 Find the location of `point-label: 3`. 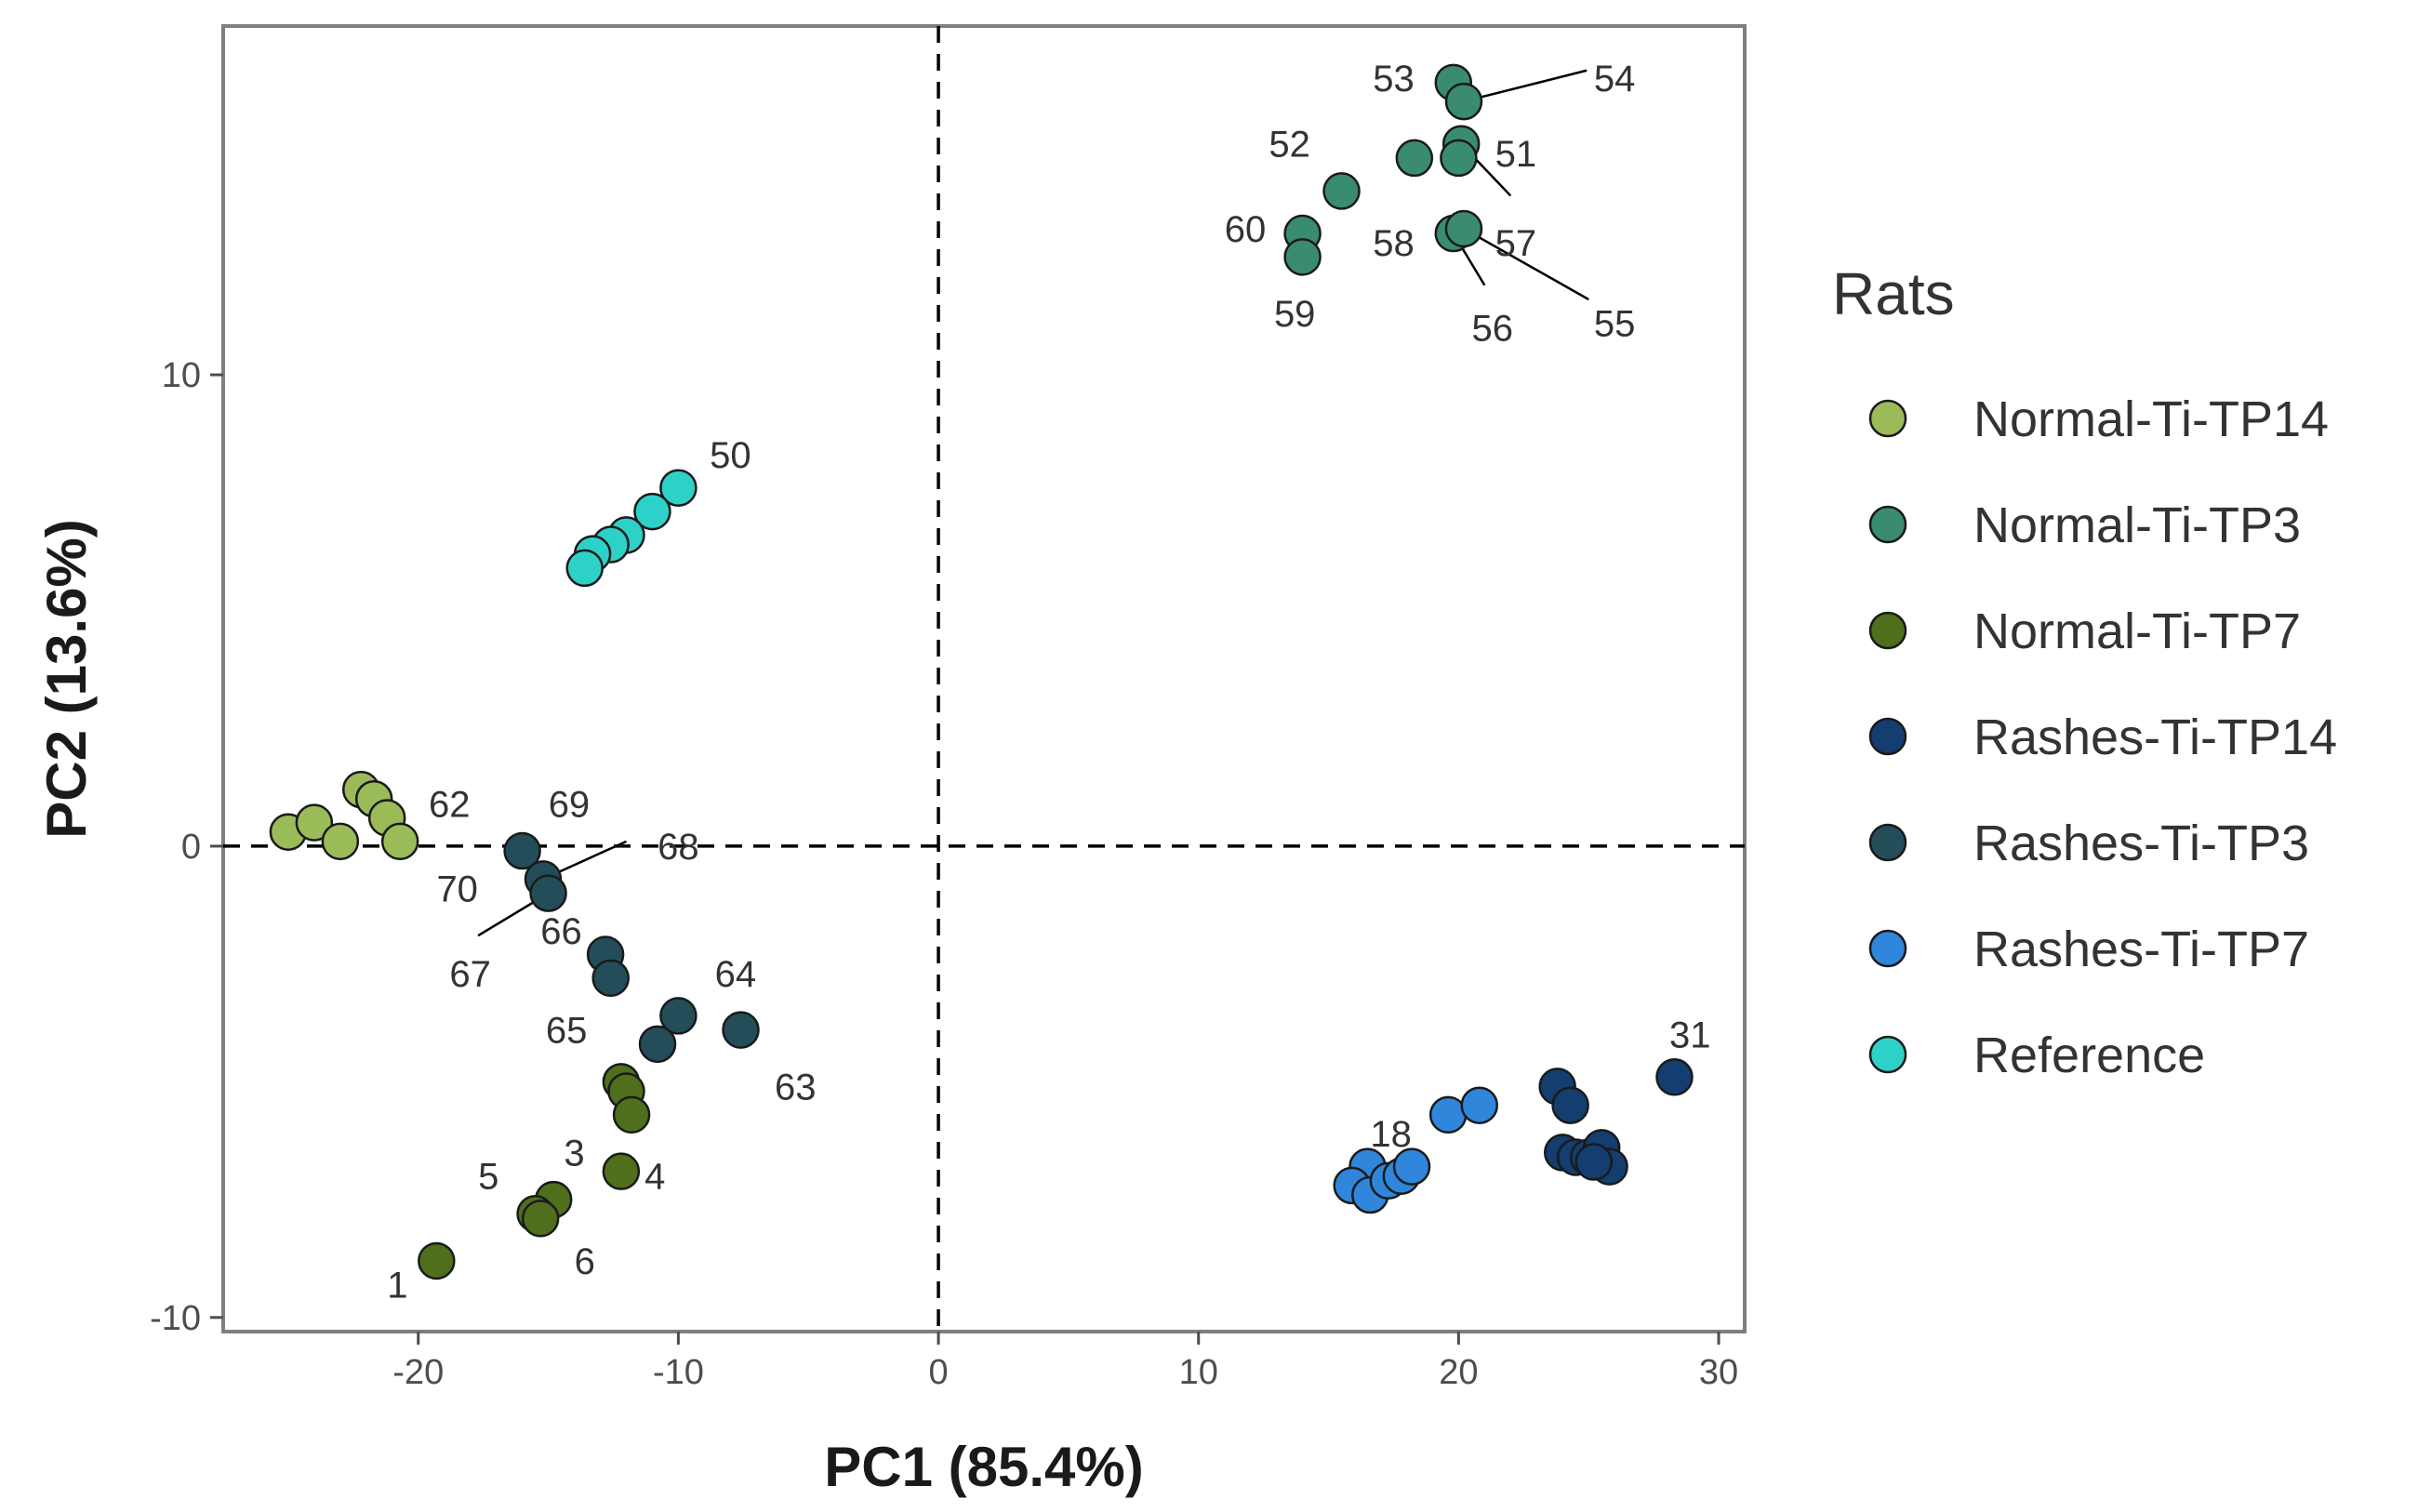

point-label: 3 is located at coordinates (574, 1153).